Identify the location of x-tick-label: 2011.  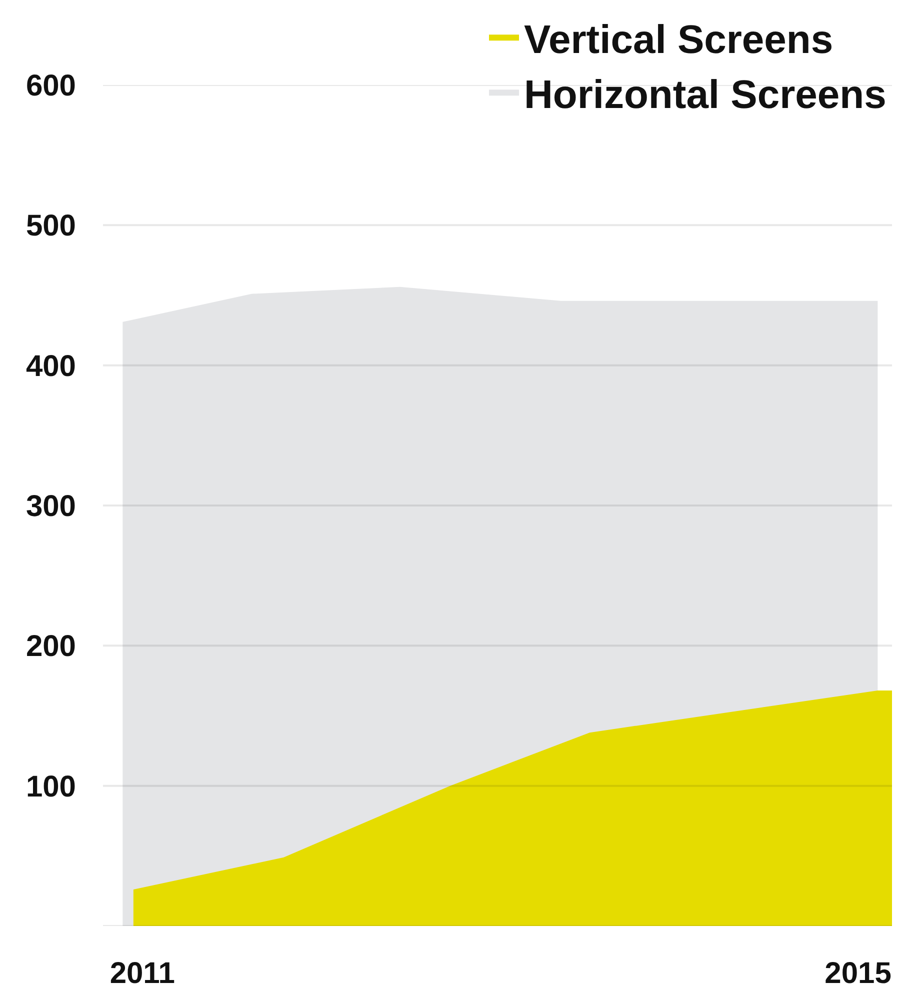
(142, 971).